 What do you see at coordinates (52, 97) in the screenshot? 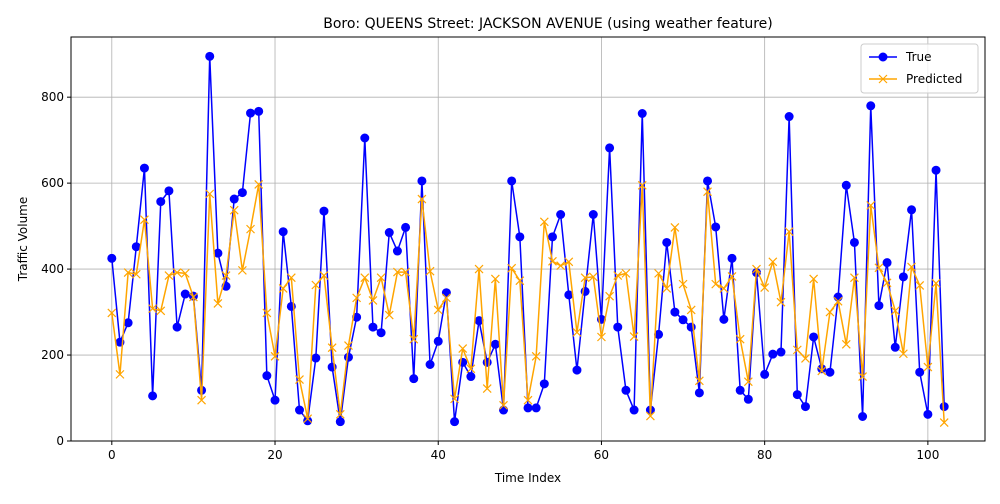
I see `y-tick-label: 800` at bounding box center [52, 97].